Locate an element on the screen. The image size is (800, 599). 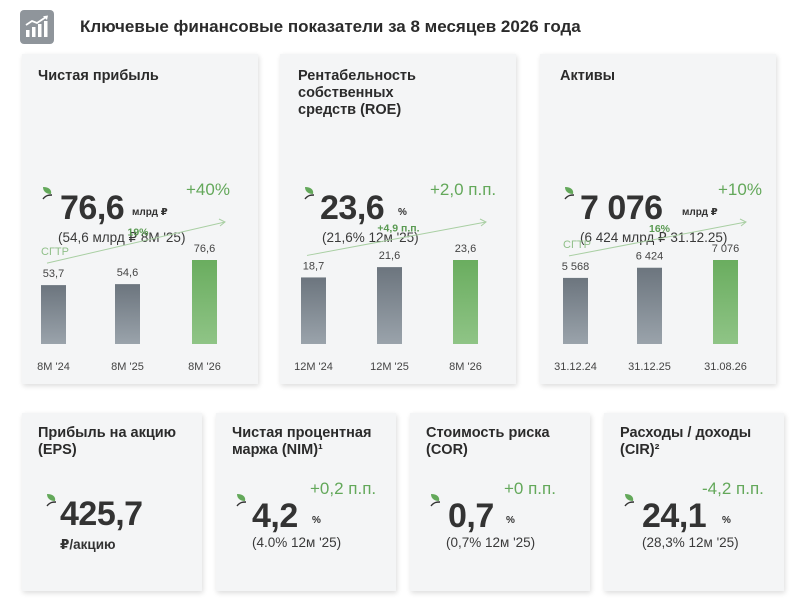
card-title: Прибыль на акцию (EPS) is located at coordinates (107, 441).